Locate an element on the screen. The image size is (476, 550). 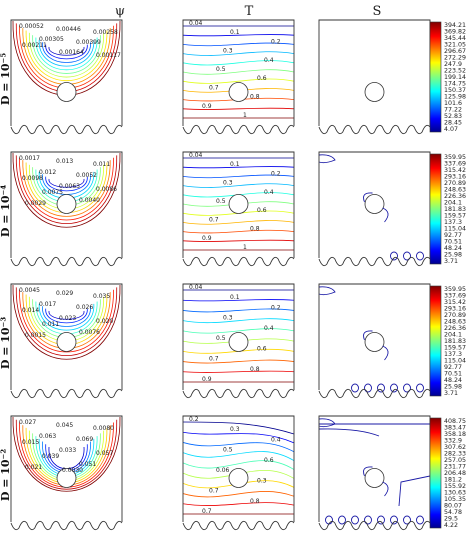
colorbar-tick: 247.9 is located at coordinates (453, 64).